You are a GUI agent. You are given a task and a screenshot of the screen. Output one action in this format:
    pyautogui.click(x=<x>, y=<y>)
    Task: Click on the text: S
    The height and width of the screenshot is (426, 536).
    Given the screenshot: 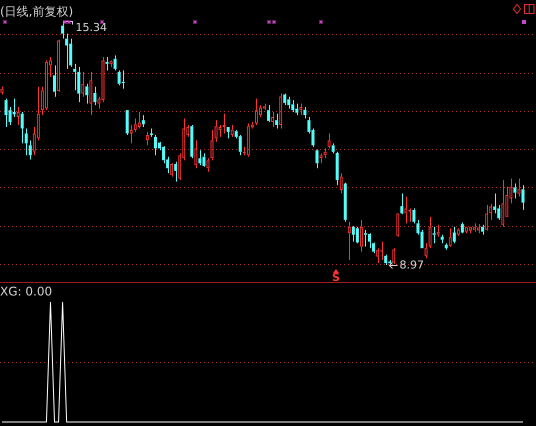 What is the action you would take?
    pyautogui.click(x=336, y=277)
    